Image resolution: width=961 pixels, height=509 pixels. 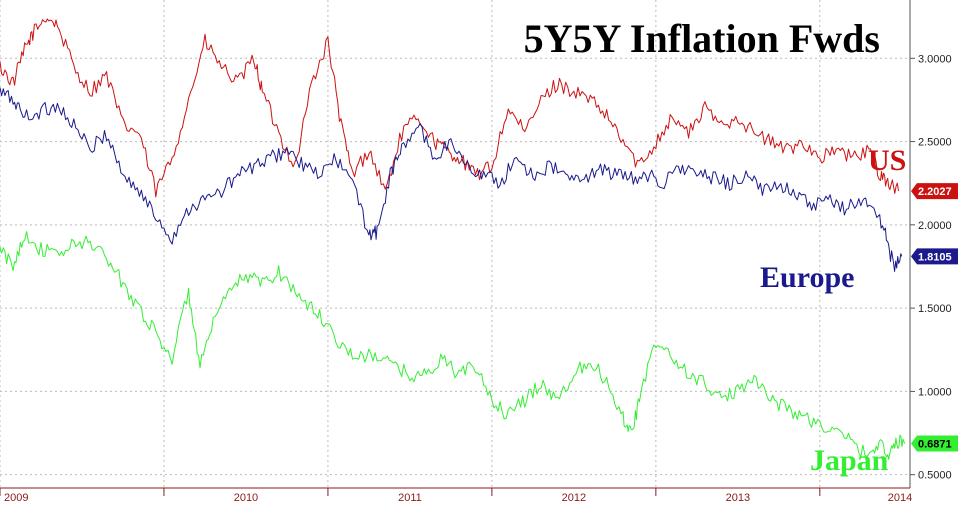 I want to click on last-value-tag-us: 2.2027, so click(x=934, y=191).